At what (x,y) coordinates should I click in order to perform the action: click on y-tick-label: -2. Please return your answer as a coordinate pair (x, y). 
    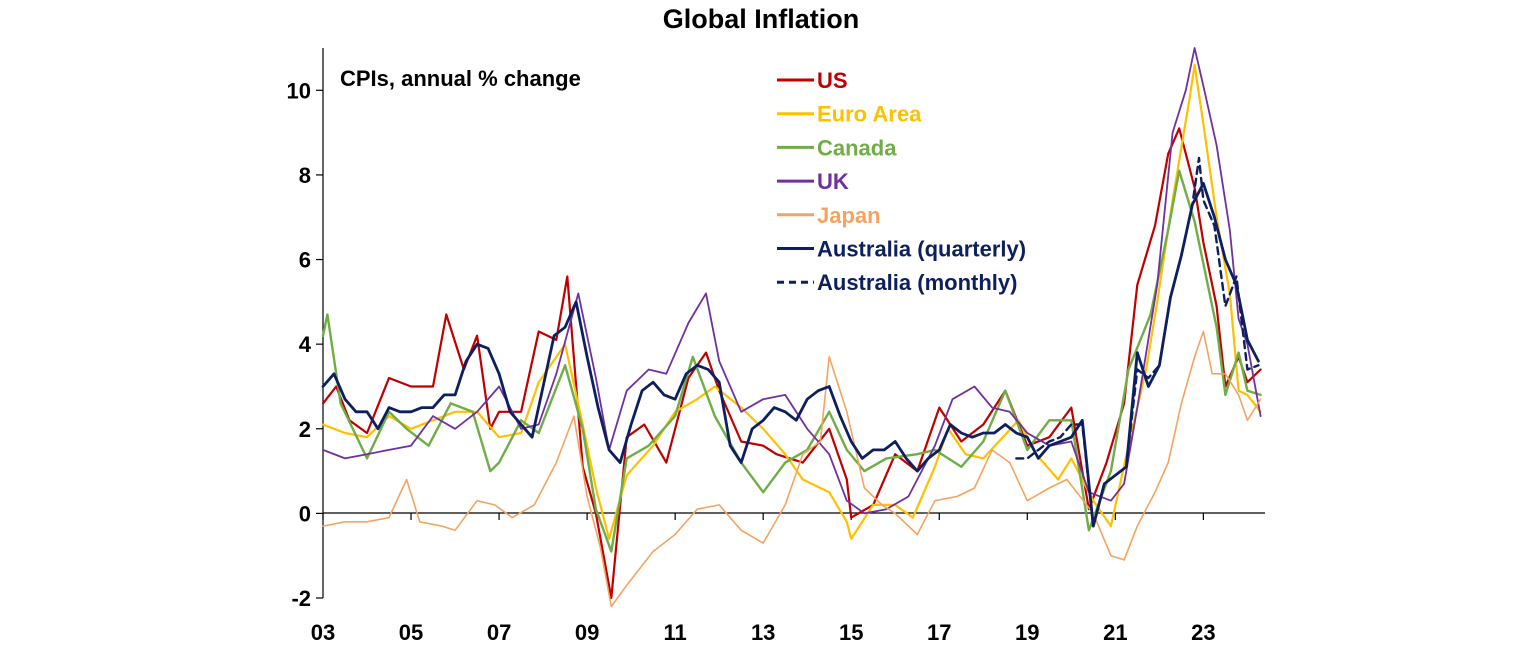
    Looking at the image, I should click on (301, 598).